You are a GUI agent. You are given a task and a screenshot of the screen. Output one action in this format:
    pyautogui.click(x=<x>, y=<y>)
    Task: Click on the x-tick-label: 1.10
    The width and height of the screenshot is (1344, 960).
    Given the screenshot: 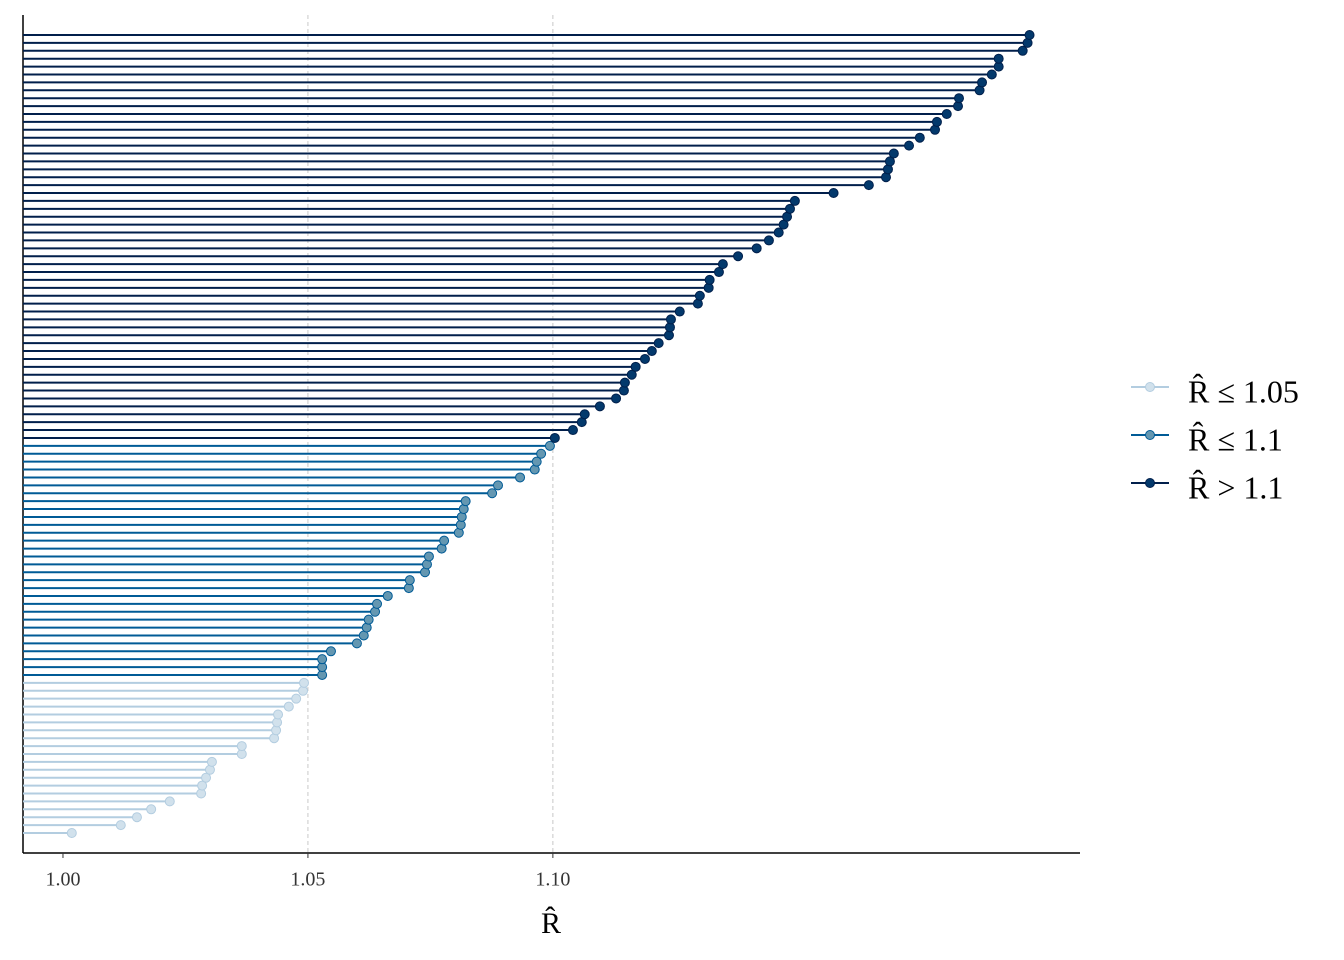 What is the action you would take?
    pyautogui.click(x=552, y=880)
    